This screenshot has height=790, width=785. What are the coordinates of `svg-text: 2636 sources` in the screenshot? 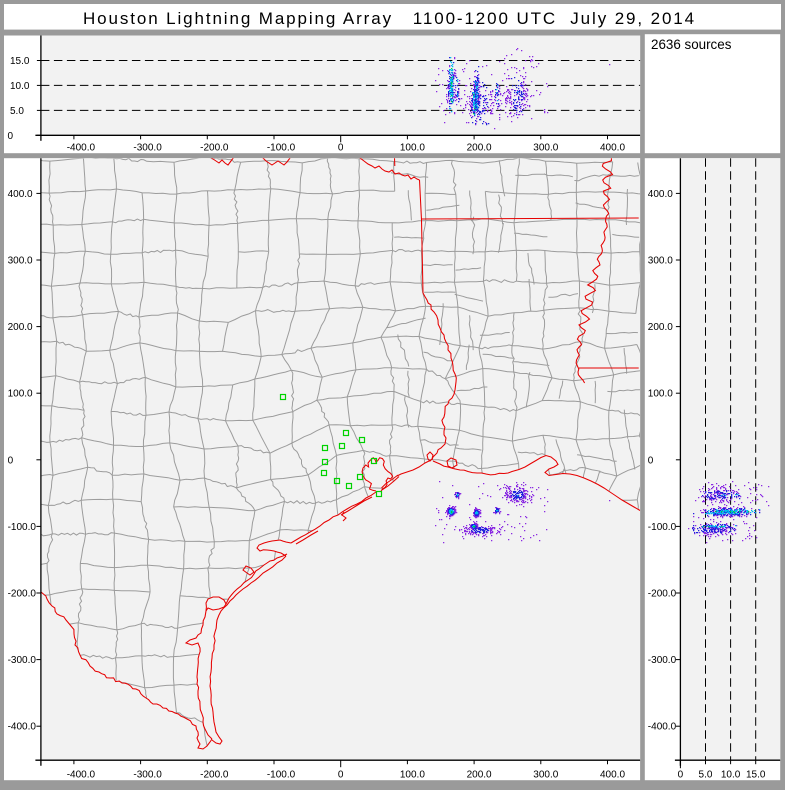 It's located at (691, 44).